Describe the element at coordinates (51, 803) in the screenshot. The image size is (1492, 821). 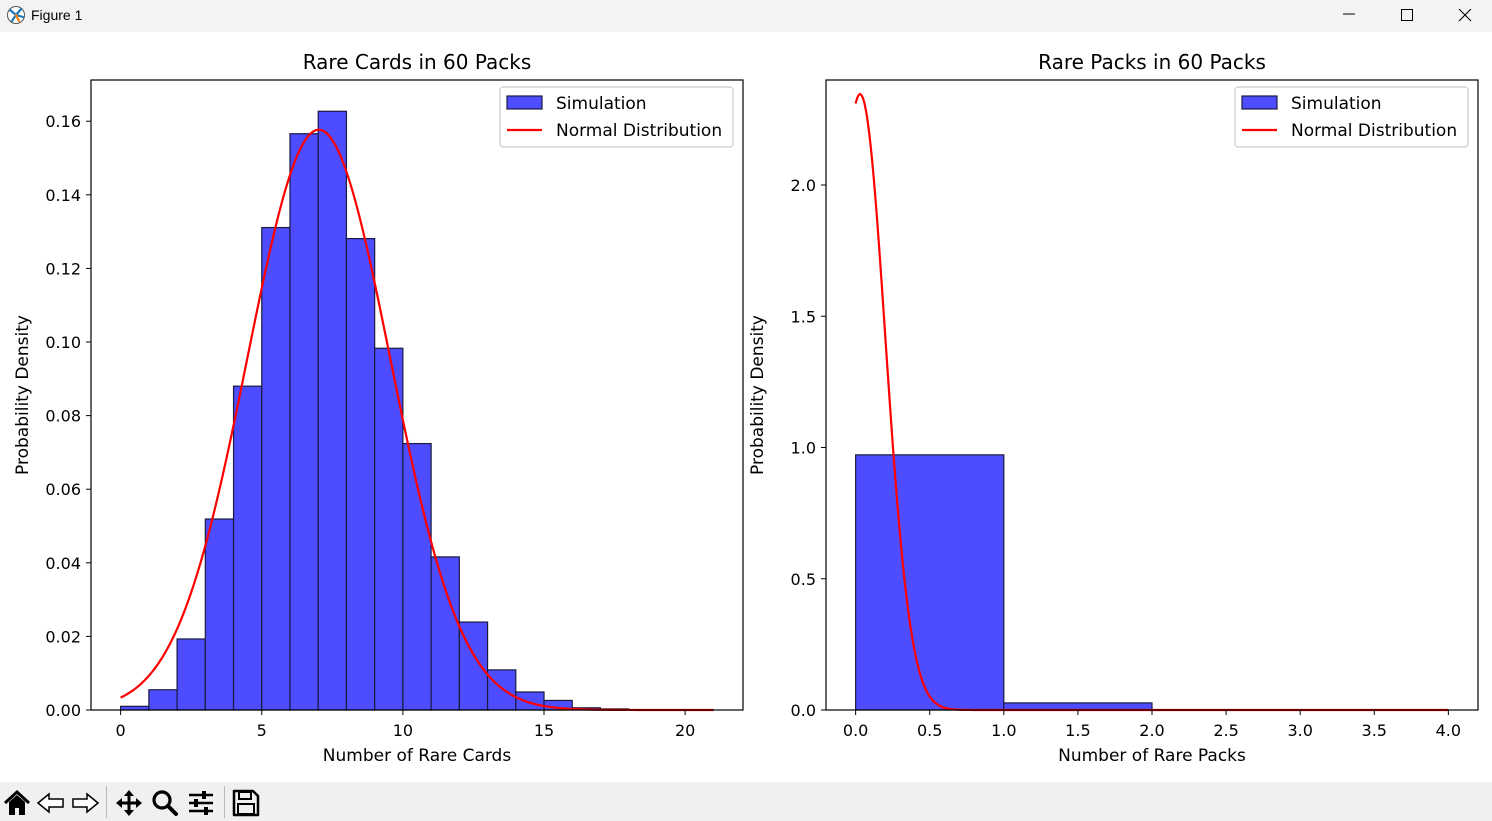
I see `back-icon` at that location.